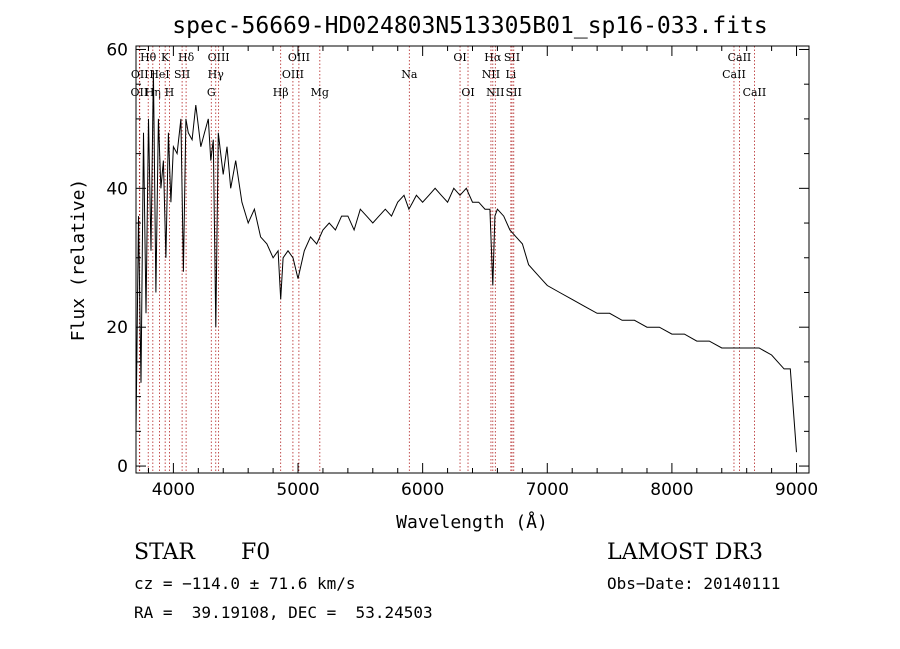  I want to click on y-tick-label-2: 40, so click(117, 189).